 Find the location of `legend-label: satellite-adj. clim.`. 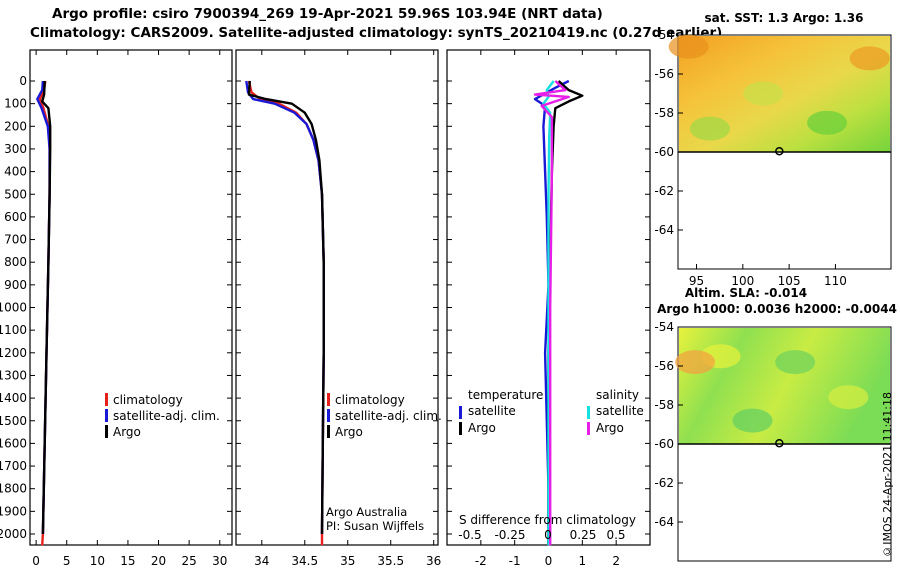

legend-label: satellite-adj. clim. is located at coordinates (388, 416).